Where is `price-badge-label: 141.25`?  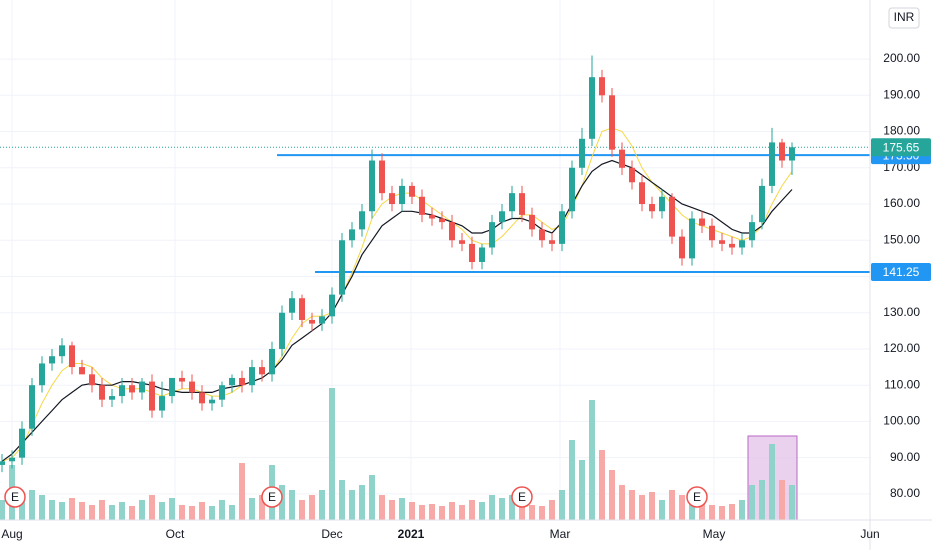
price-badge-label: 141.25 is located at coordinates (901, 272).